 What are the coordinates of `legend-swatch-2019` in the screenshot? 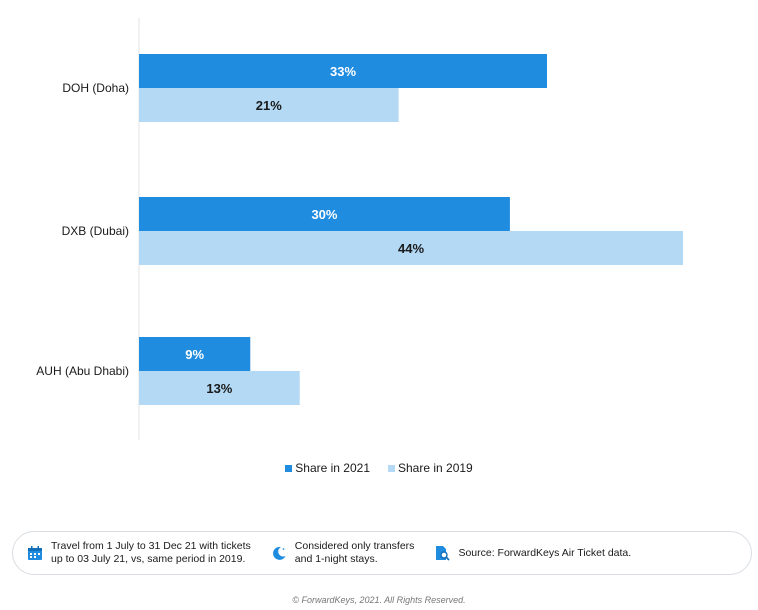 It's located at (391, 468).